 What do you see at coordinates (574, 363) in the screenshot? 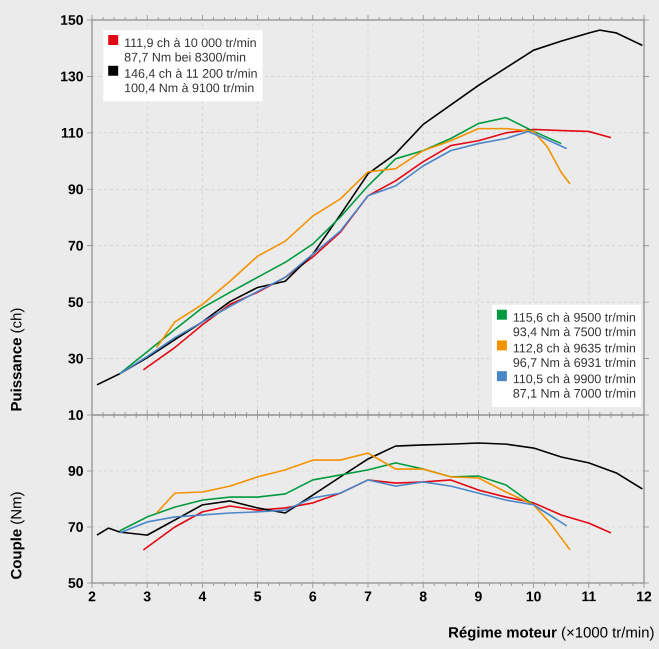
I see `text: 96,7 Nm à 6931 tr/min` at bounding box center [574, 363].